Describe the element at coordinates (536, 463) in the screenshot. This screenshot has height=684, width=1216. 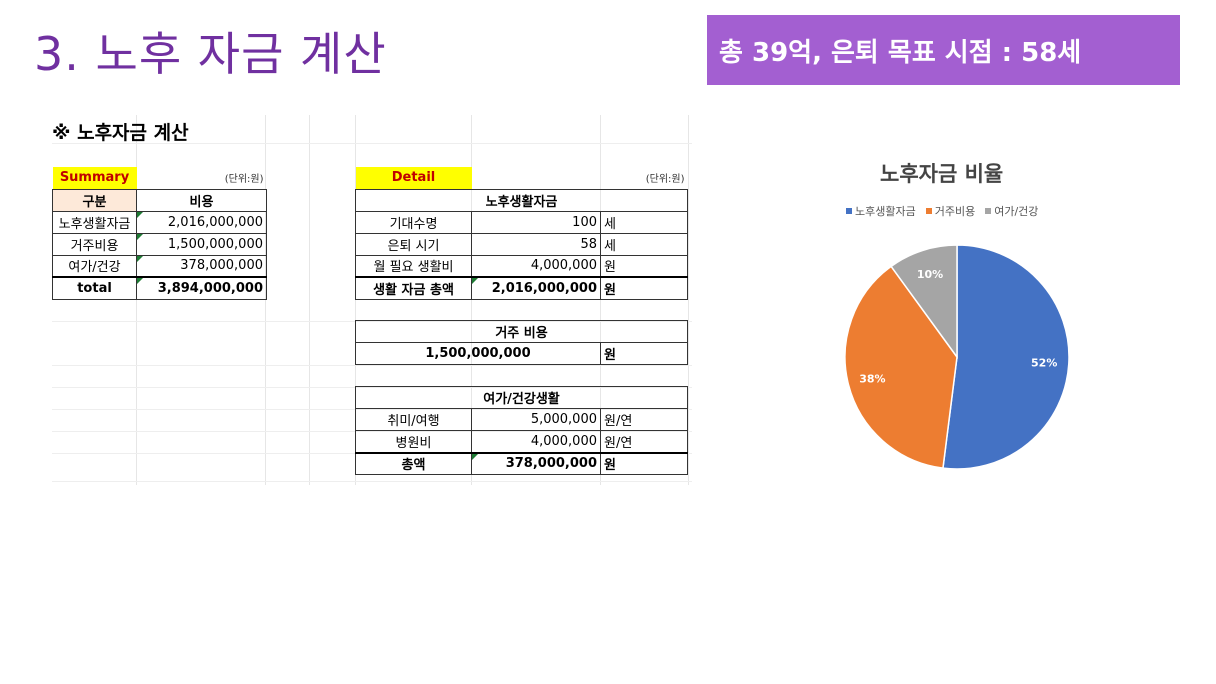
I see `leisure-total-value: 378,000,000` at that location.